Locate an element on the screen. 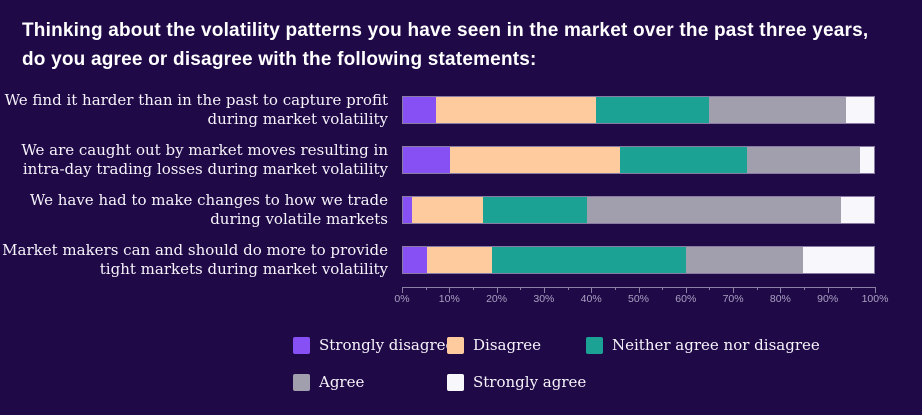 Image resolution: width=922 pixels, height=415 pixels. axis-tick-label: 30% is located at coordinates (544, 299).